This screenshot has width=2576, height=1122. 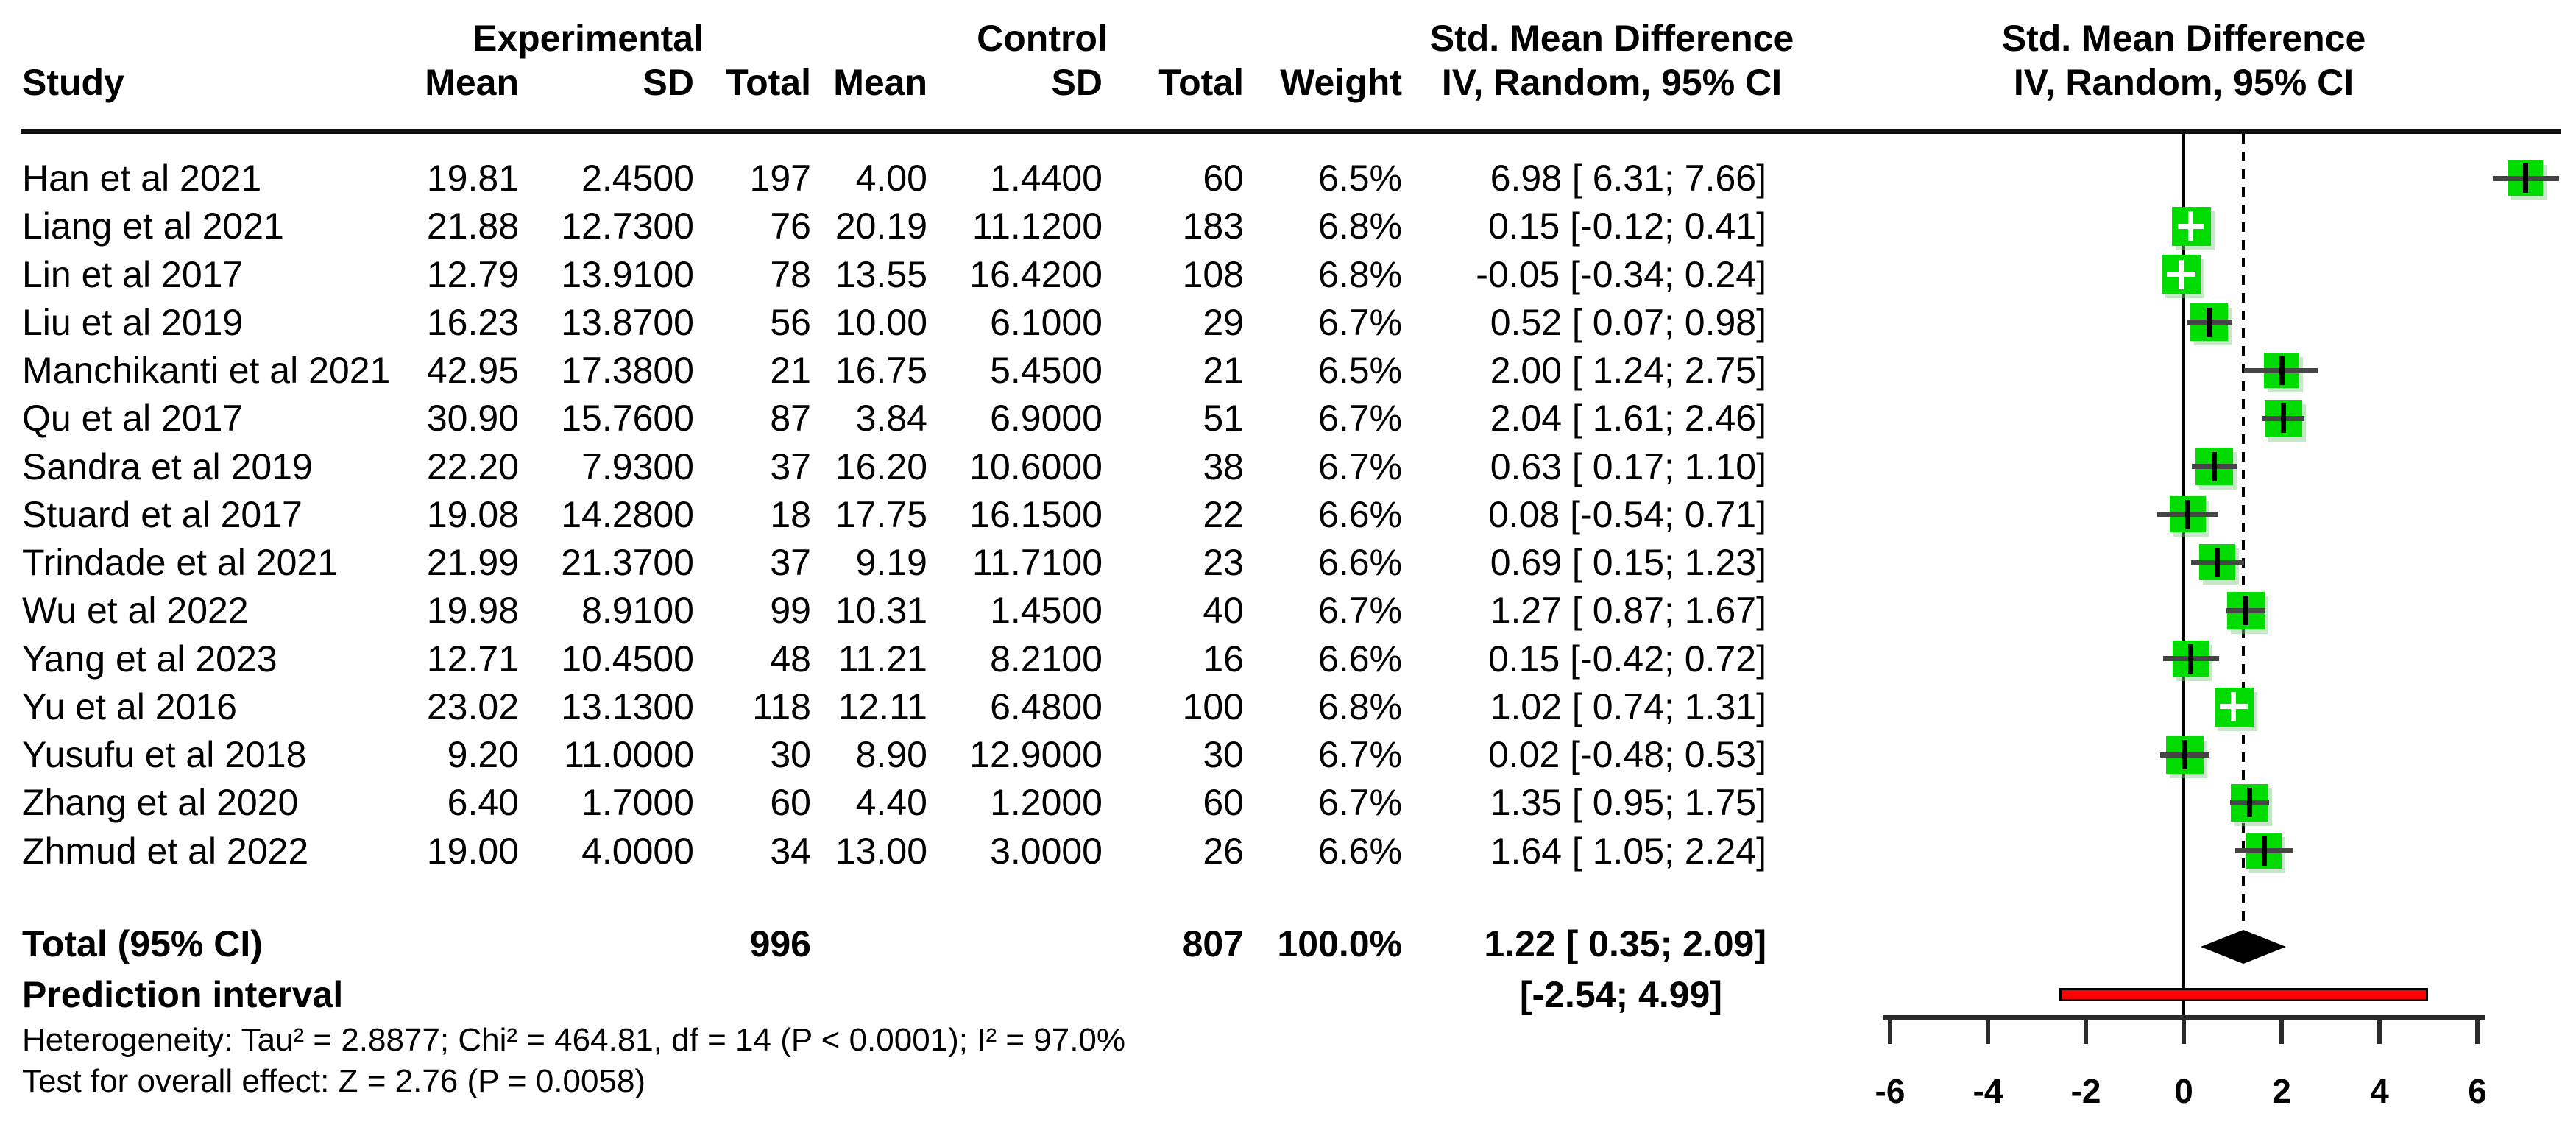 I want to click on exp-sd-value: 1.7000, so click(x=637, y=802).